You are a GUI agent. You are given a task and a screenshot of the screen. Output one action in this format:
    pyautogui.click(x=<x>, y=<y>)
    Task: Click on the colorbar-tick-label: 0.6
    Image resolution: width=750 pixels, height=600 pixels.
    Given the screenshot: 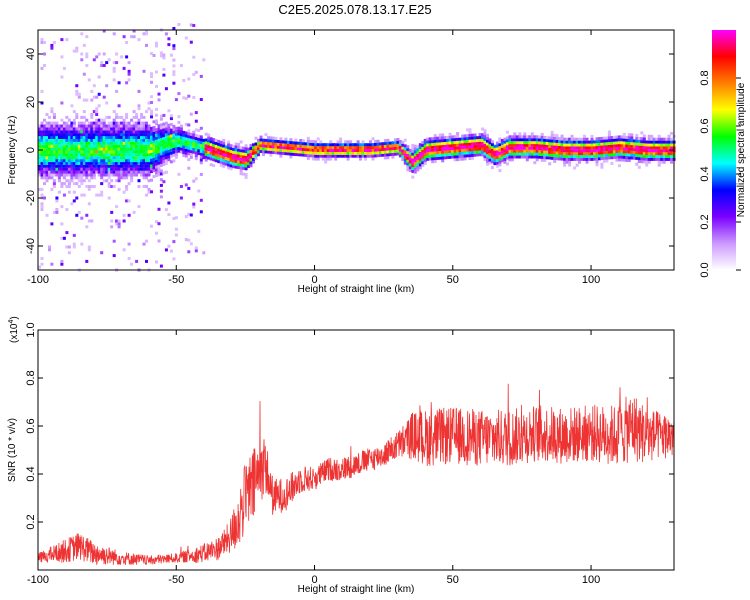 What is the action you would take?
    pyautogui.click(x=705, y=125)
    